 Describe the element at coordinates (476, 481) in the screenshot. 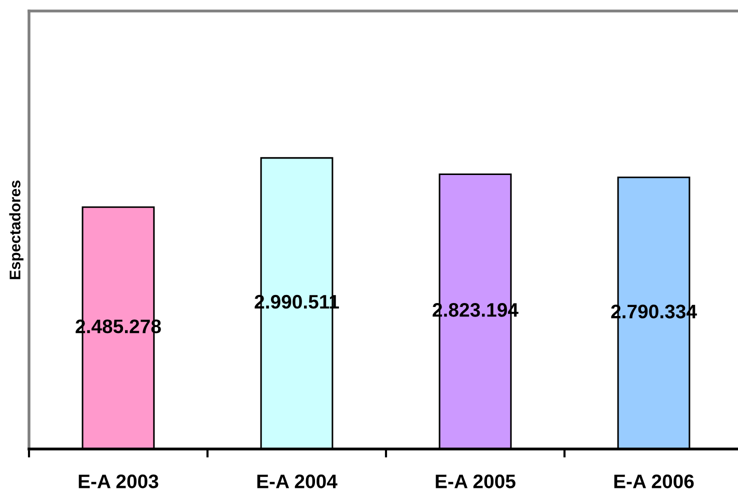

I see `x-tick-label: E-A 2005` at that location.